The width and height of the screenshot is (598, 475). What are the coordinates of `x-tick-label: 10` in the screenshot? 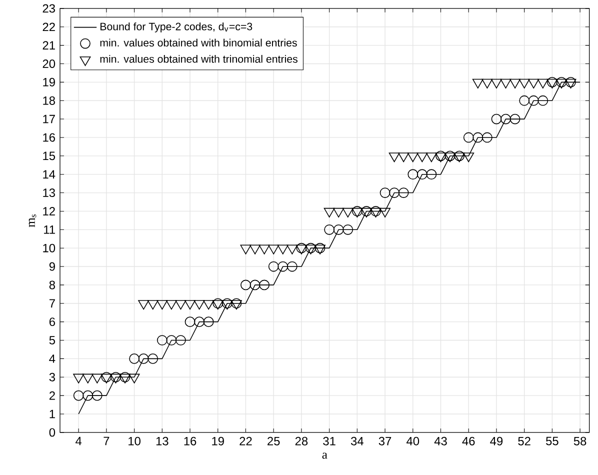 It's located at (134, 441).